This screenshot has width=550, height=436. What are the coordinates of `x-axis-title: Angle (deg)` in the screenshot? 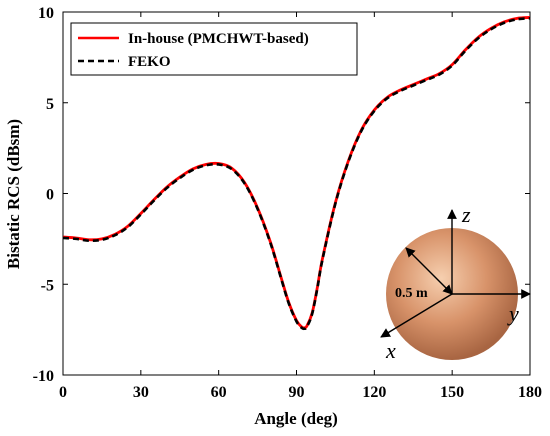 It's located at (296, 418).